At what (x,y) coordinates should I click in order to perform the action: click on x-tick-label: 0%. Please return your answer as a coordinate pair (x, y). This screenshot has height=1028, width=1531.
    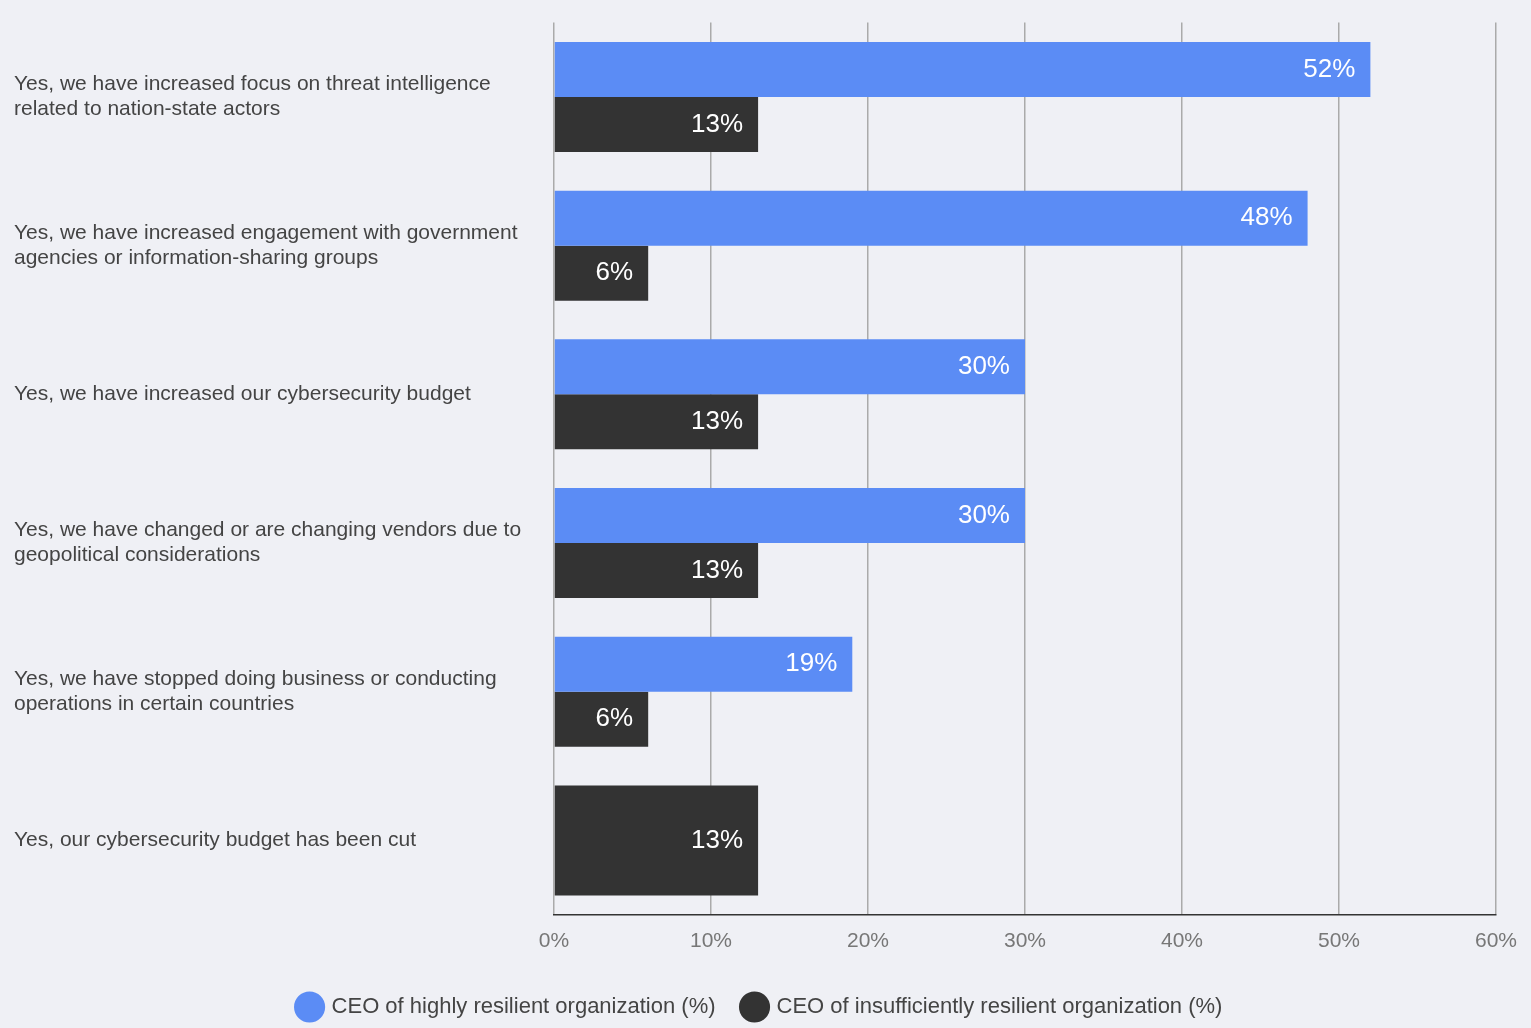
    Looking at the image, I should click on (554, 940).